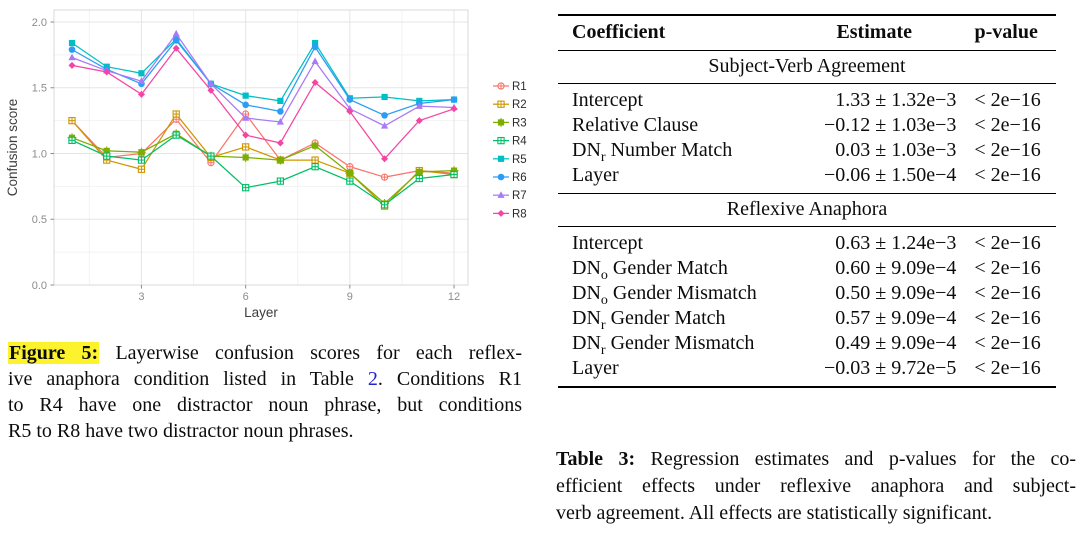  Describe the element at coordinates (649, 320) in the screenshot. I see `coefficient-cell: DNr Gender Match` at that location.